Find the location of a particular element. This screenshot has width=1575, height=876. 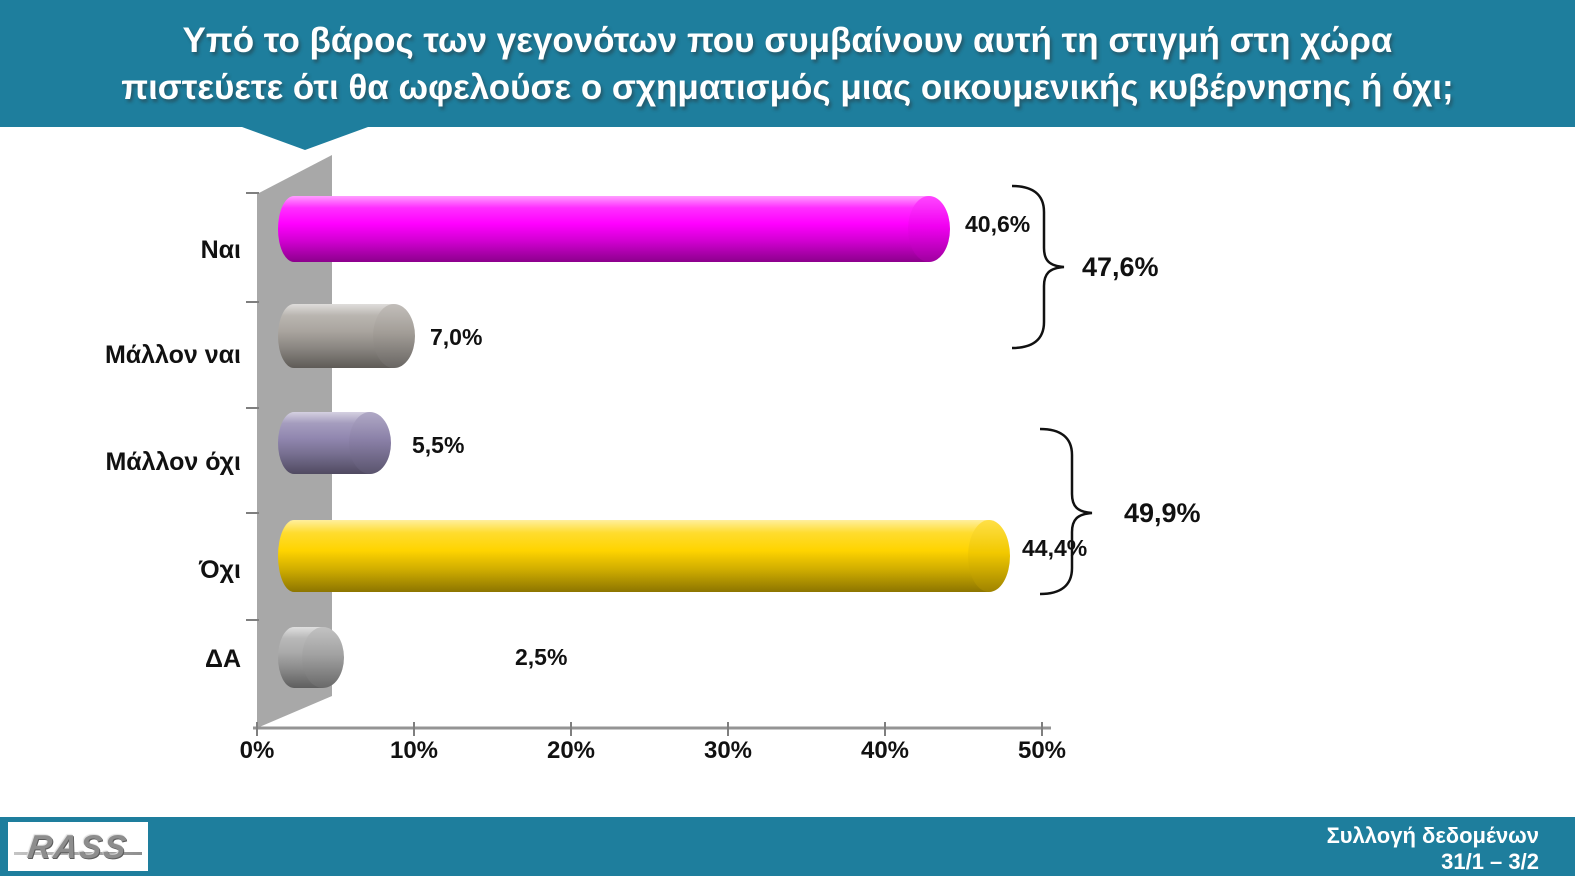

group-total-label-no: 49,9% is located at coordinates (1162, 513).